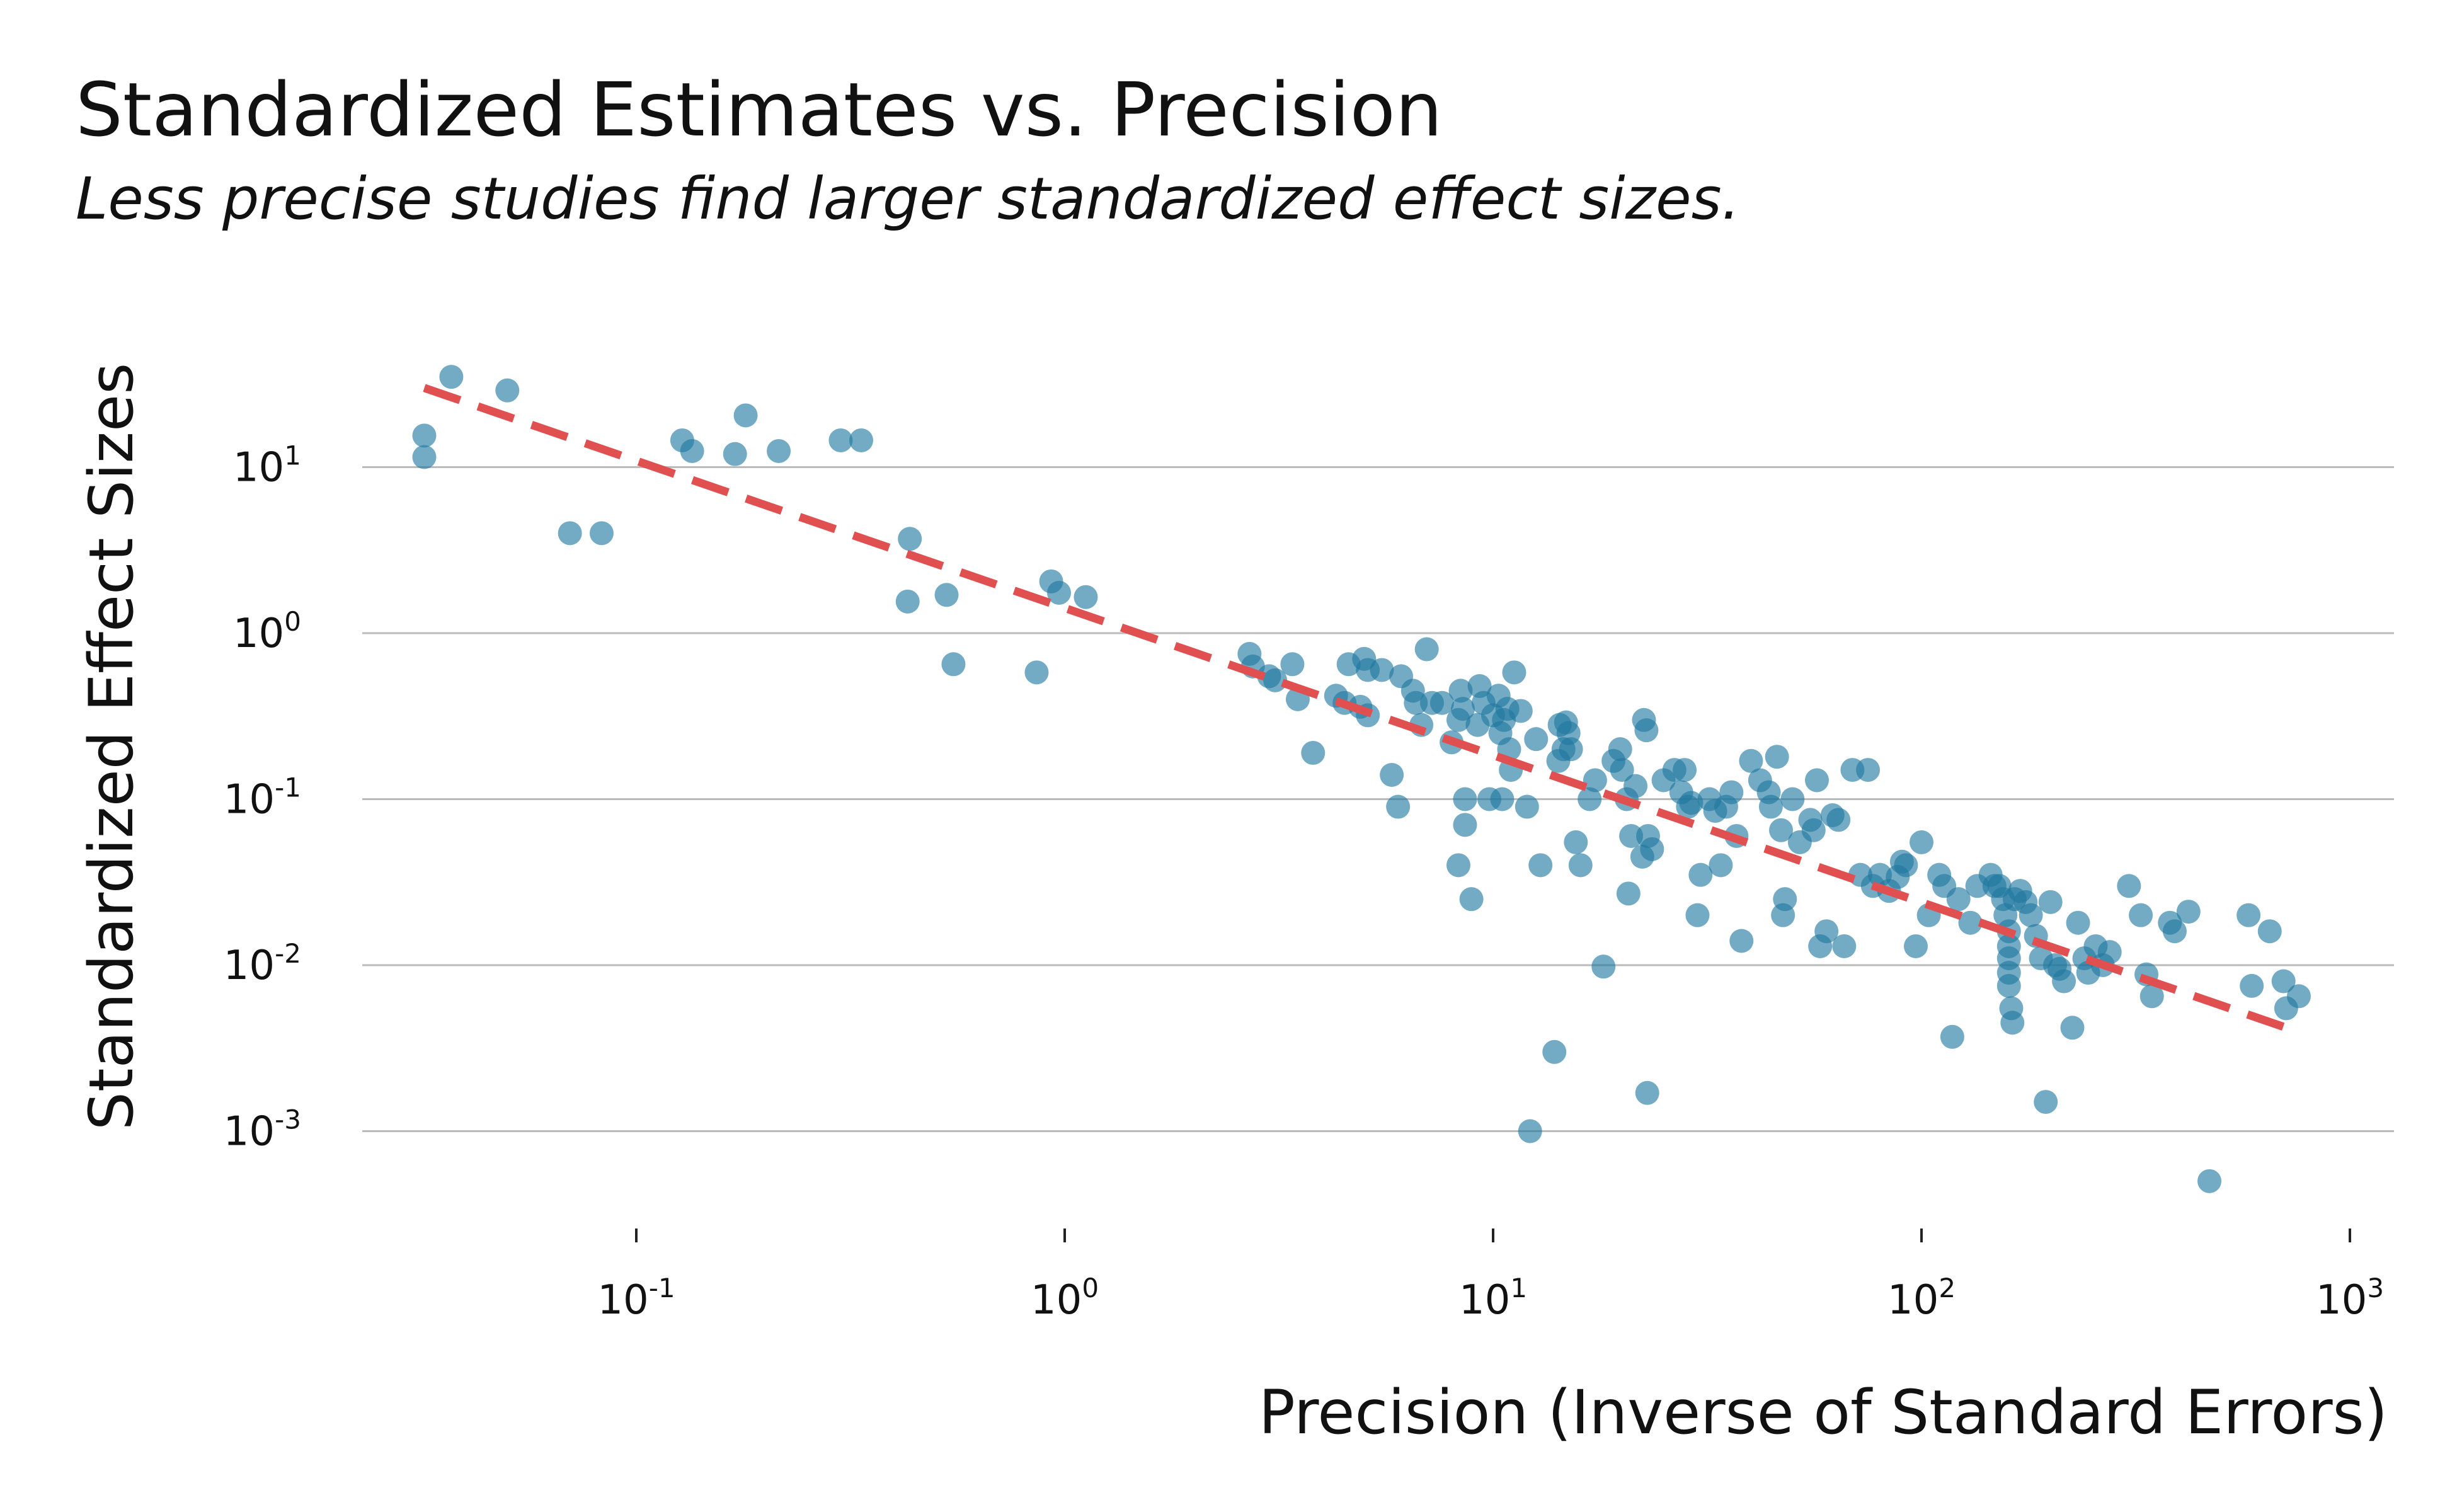 The width and height of the screenshot is (2457, 1512). I want to click on x-tick-label: 10¹, so click(1493, 1298).